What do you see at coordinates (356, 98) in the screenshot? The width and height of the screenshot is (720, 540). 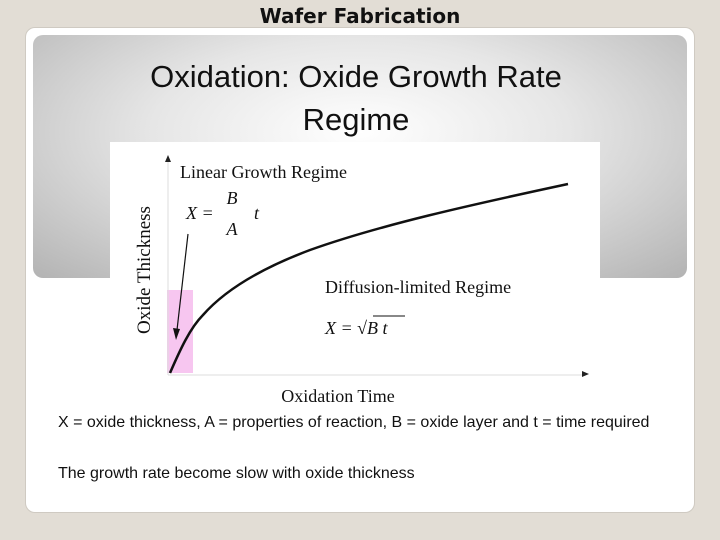 I see `slide-title: Oxidation: Oxide Growth Rate Regime` at bounding box center [356, 98].